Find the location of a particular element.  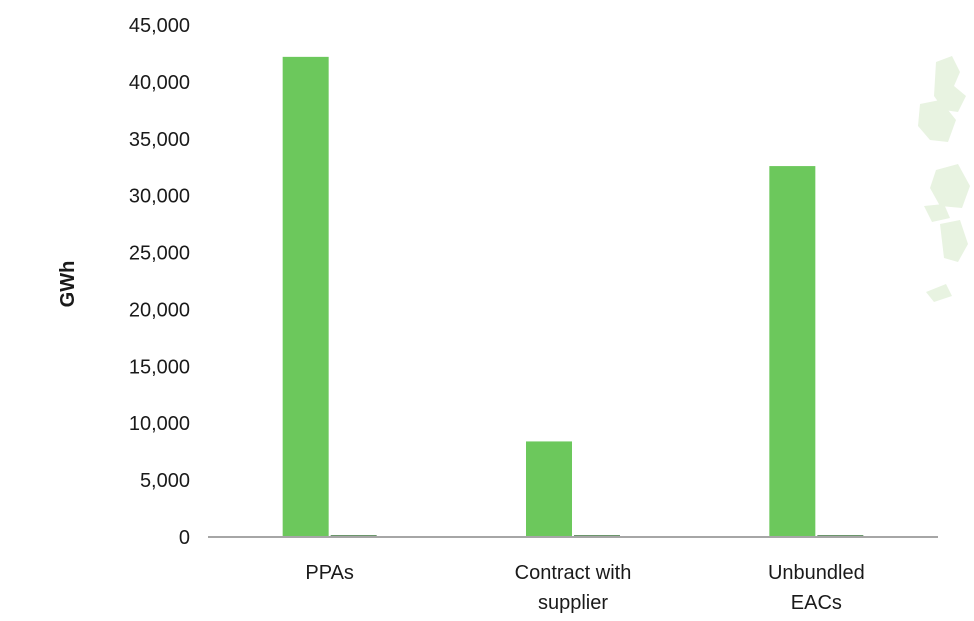

y-tick-label: 25,000 is located at coordinates (159, 254).